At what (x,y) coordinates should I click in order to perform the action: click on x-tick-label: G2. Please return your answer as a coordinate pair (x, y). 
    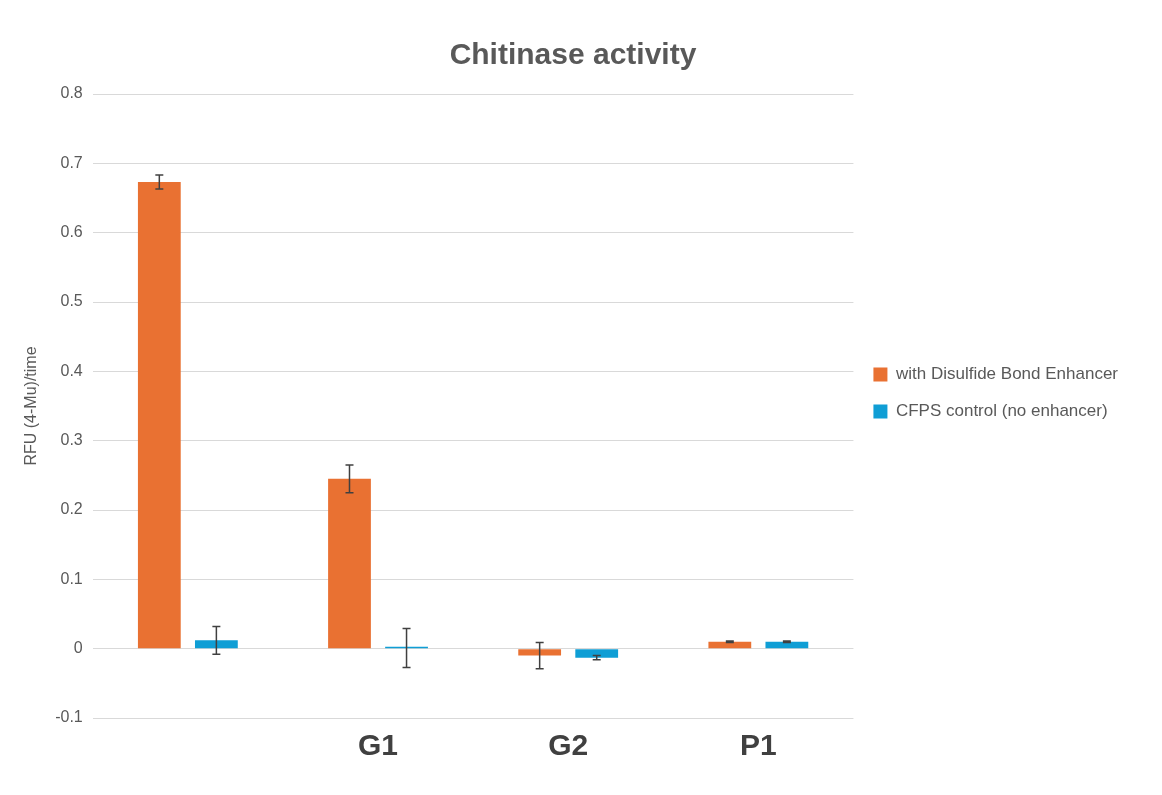
    Looking at the image, I should click on (568, 745).